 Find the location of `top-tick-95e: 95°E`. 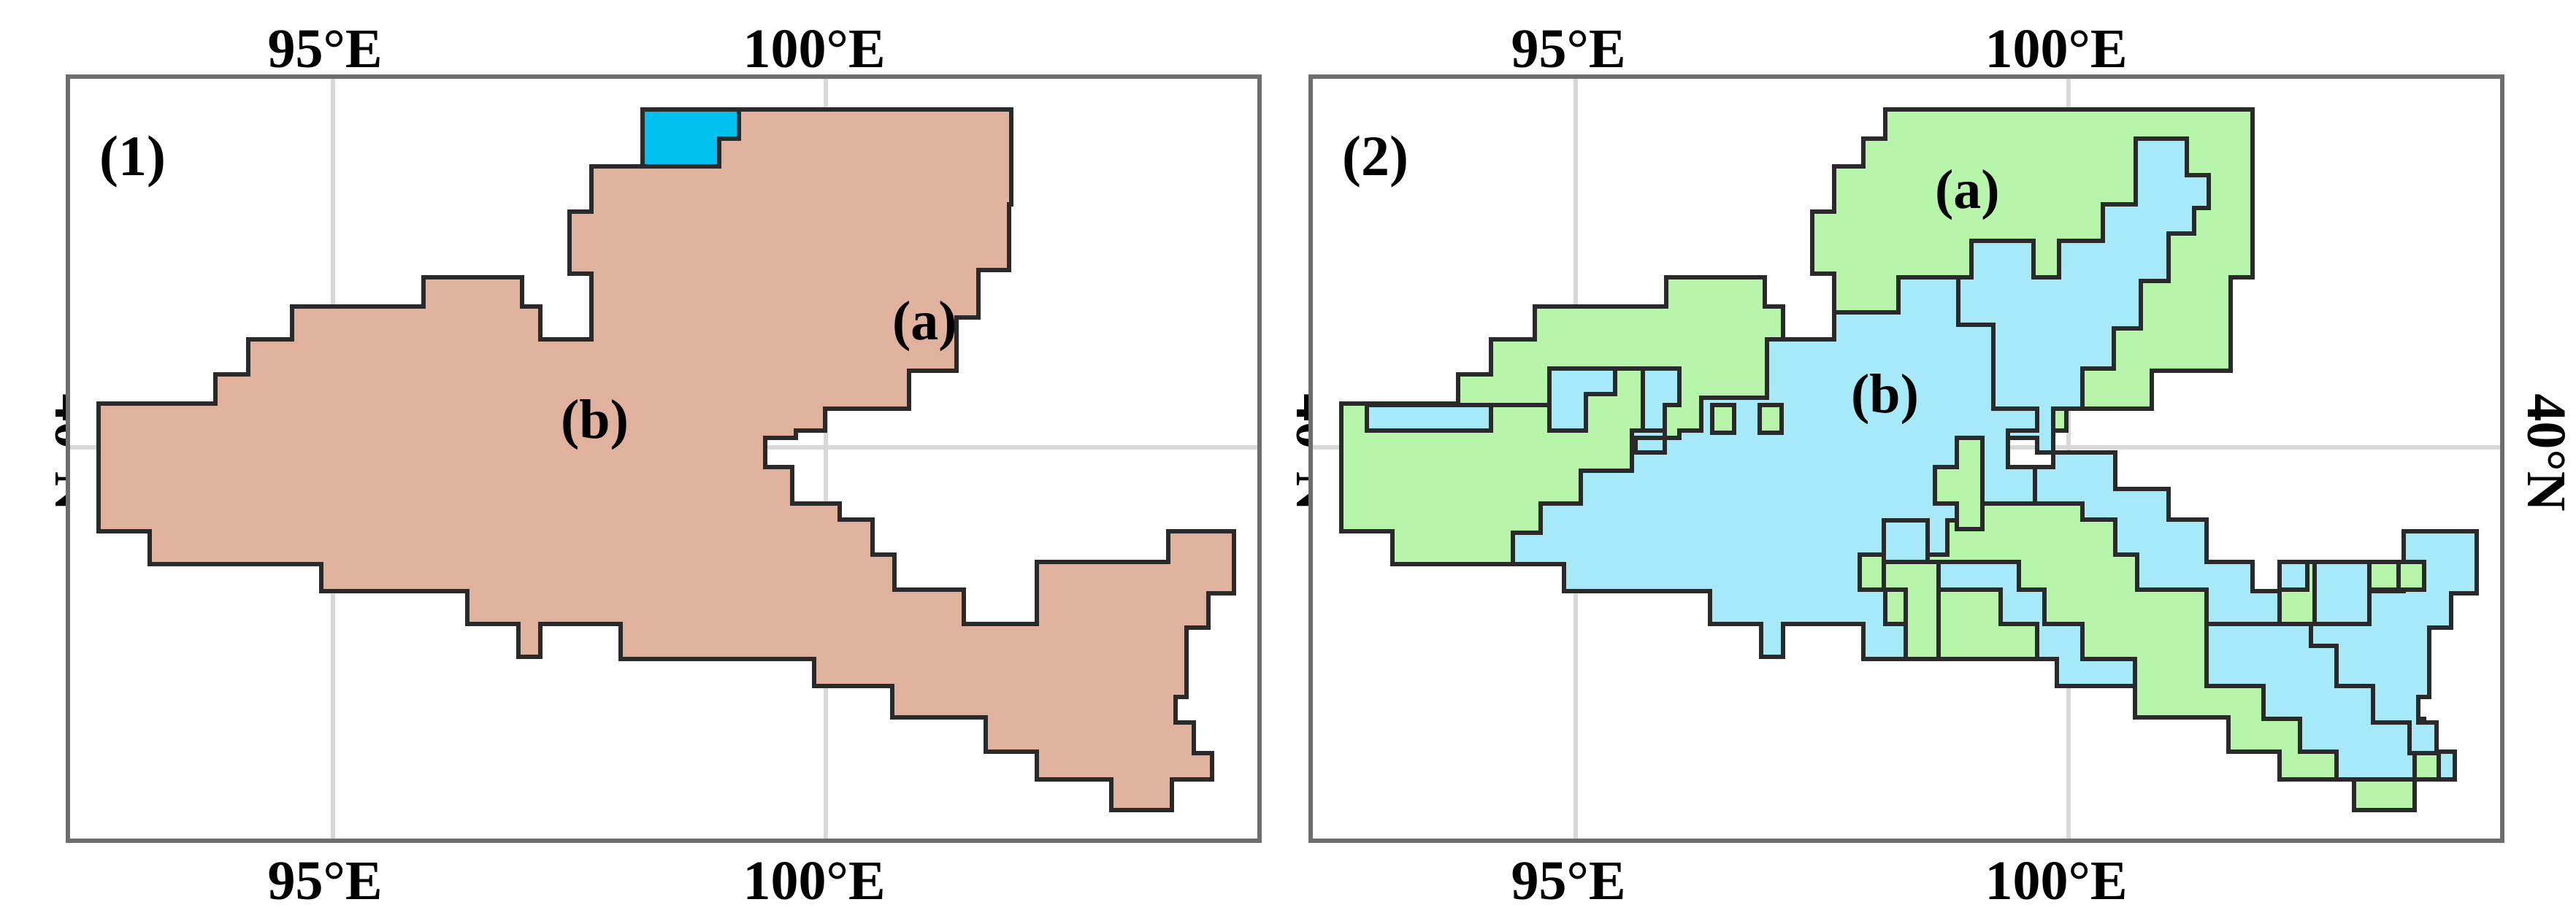

top-tick-95e: 95°E is located at coordinates (324, 49).